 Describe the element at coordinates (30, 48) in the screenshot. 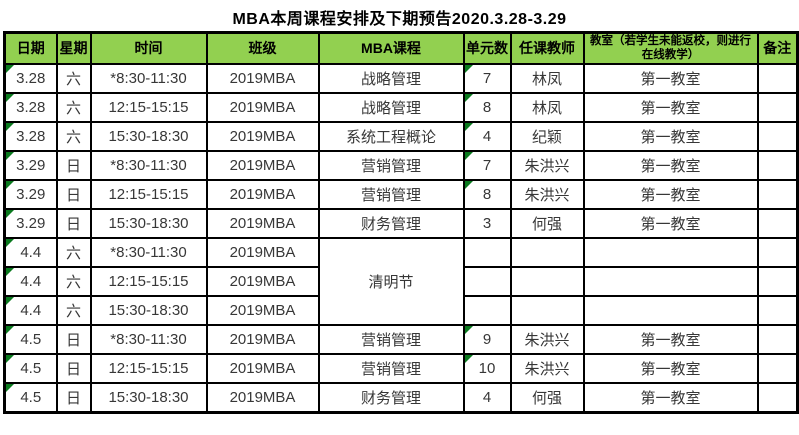

I see `header-date: 日期` at that location.